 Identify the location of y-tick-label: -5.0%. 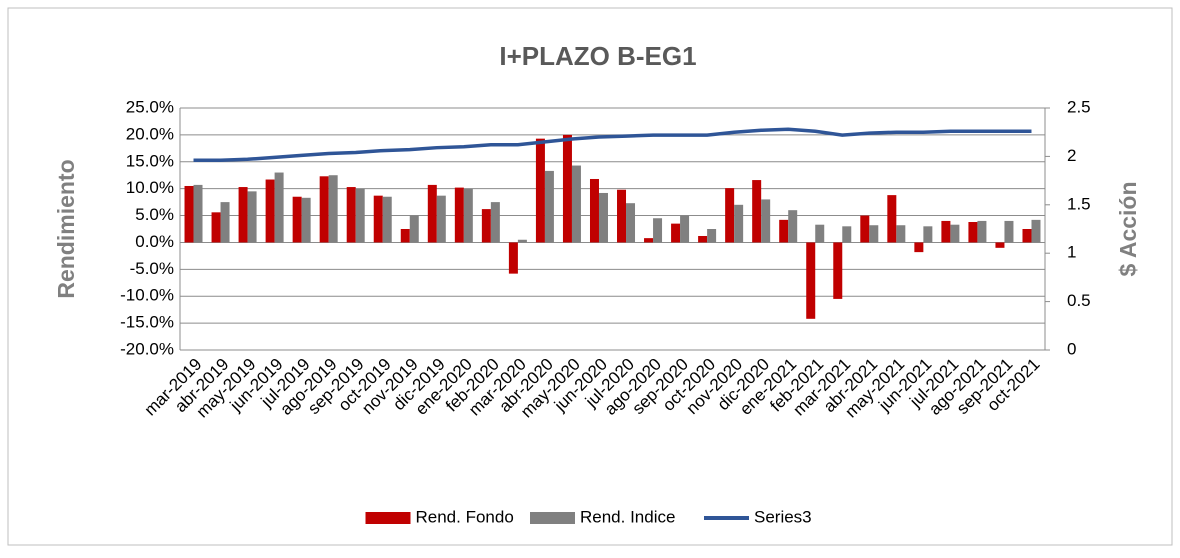
(152, 268).